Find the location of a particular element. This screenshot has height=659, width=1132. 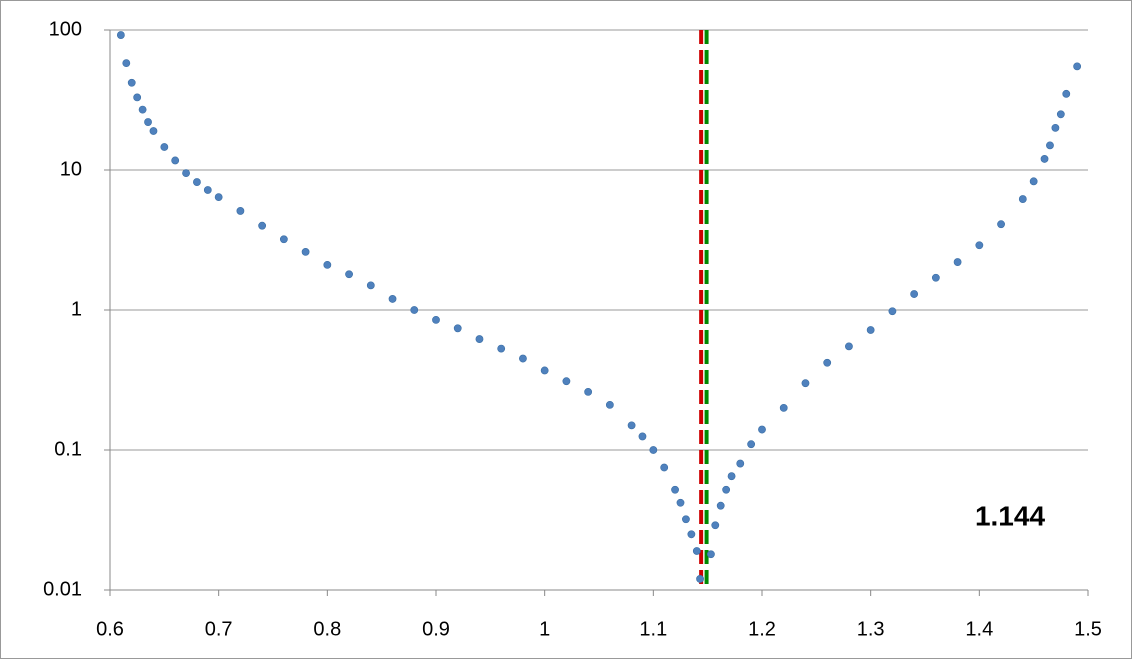

y-tick-label: 0.01 is located at coordinates (62, 589).